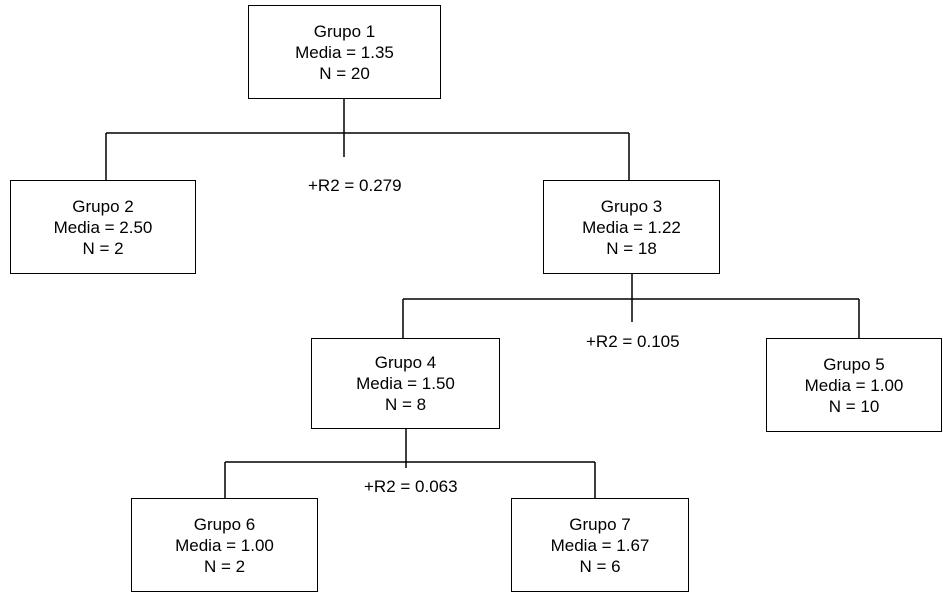 This screenshot has width=943, height=592. Describe the element at coordinates (344, 31) in the screenshot. I see `node-group-label: Grupo 1` at that location.